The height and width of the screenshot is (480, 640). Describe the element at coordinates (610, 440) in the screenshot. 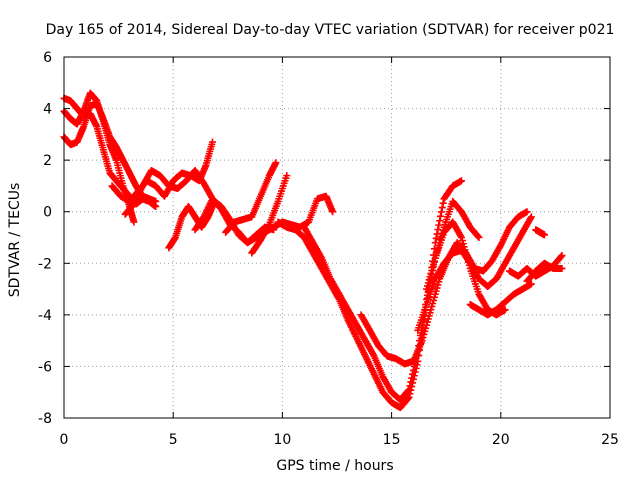

I see `x-tick-label: 25` at that location.